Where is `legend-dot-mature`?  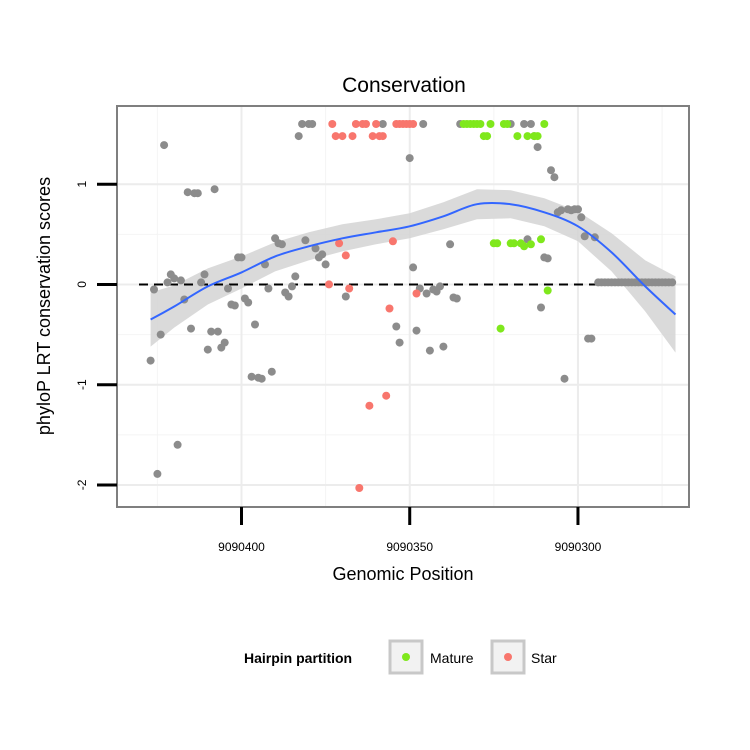 legend-dot-mature is located at coordinates (406, 657).